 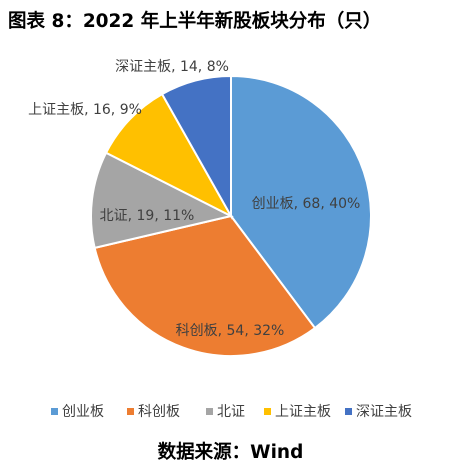 I want to click on data-source: 数据来源：Wind, so click(x=230, y=452).